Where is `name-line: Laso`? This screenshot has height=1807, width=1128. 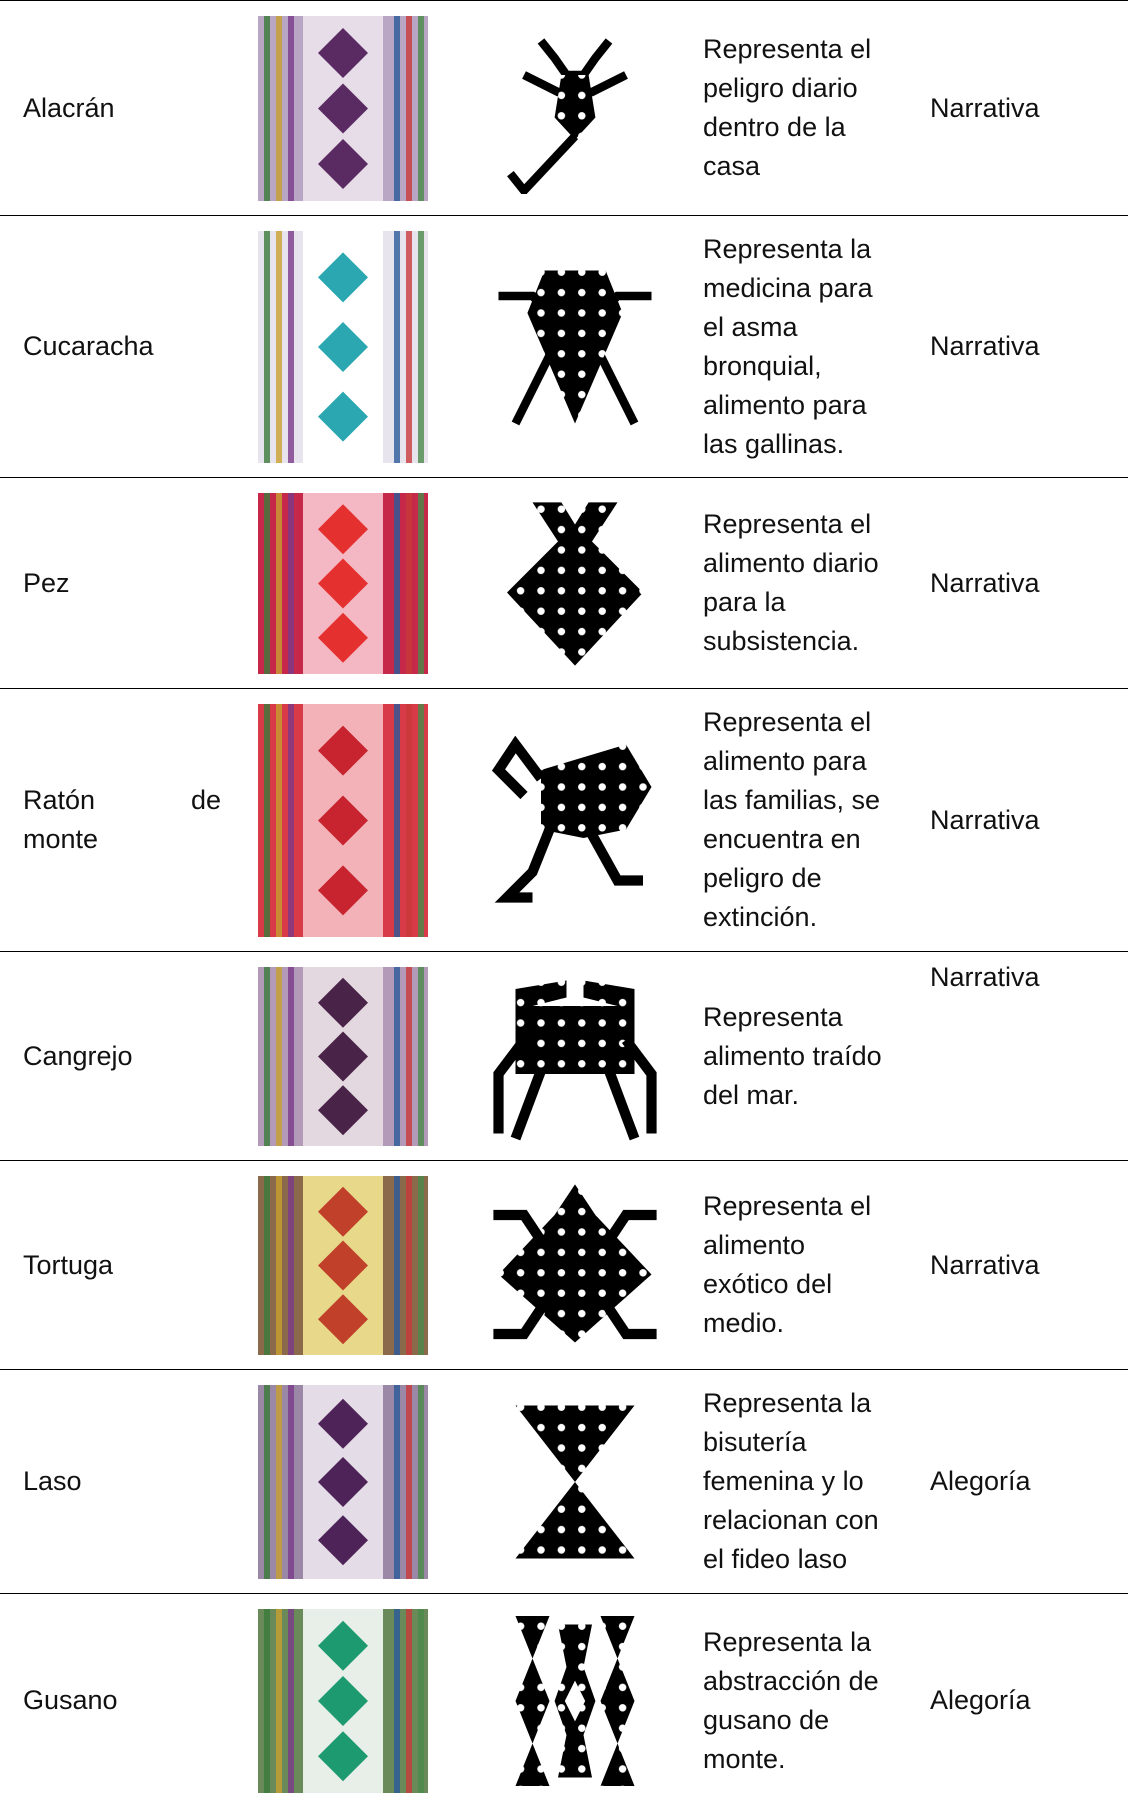 name-line: Laso is located at coordinates (52, 1481).